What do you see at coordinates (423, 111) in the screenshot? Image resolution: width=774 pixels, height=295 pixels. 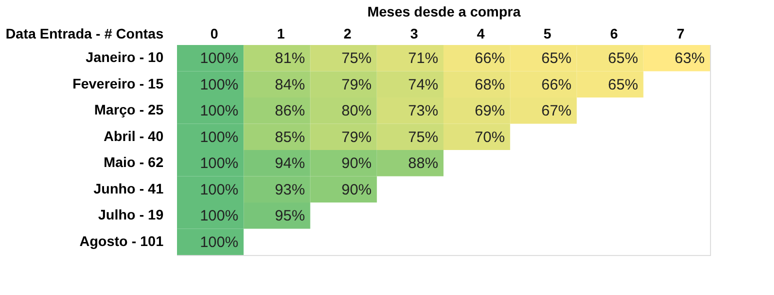 I see `data-label: 73%` at bounding box center [423, 111].